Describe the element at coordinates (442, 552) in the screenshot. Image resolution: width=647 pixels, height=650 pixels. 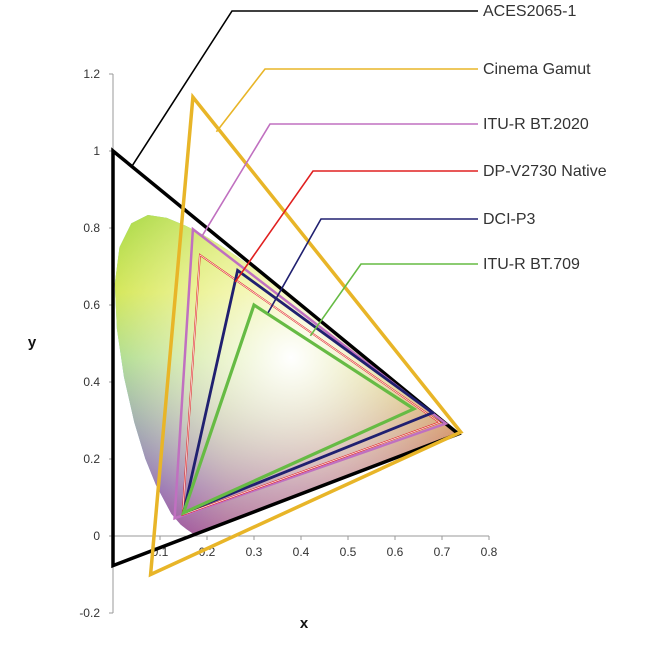
I see `x-tick-label: 0.7` at that location.